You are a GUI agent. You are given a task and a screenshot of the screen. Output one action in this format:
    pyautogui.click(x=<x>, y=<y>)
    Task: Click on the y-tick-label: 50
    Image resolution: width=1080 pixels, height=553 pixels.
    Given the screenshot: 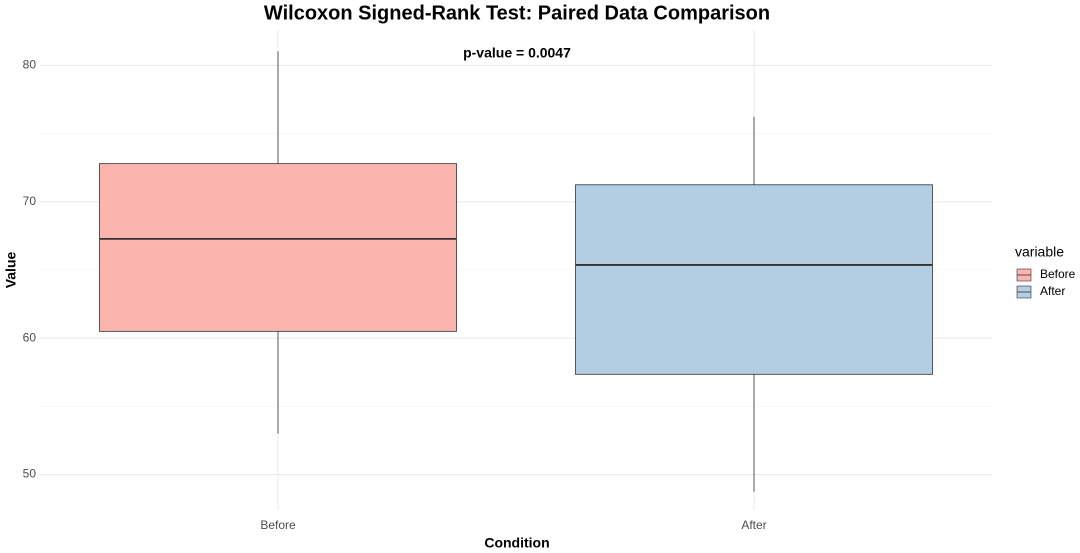 What is the action you would take?
    pyautogui.click(x=30, y=474)
    